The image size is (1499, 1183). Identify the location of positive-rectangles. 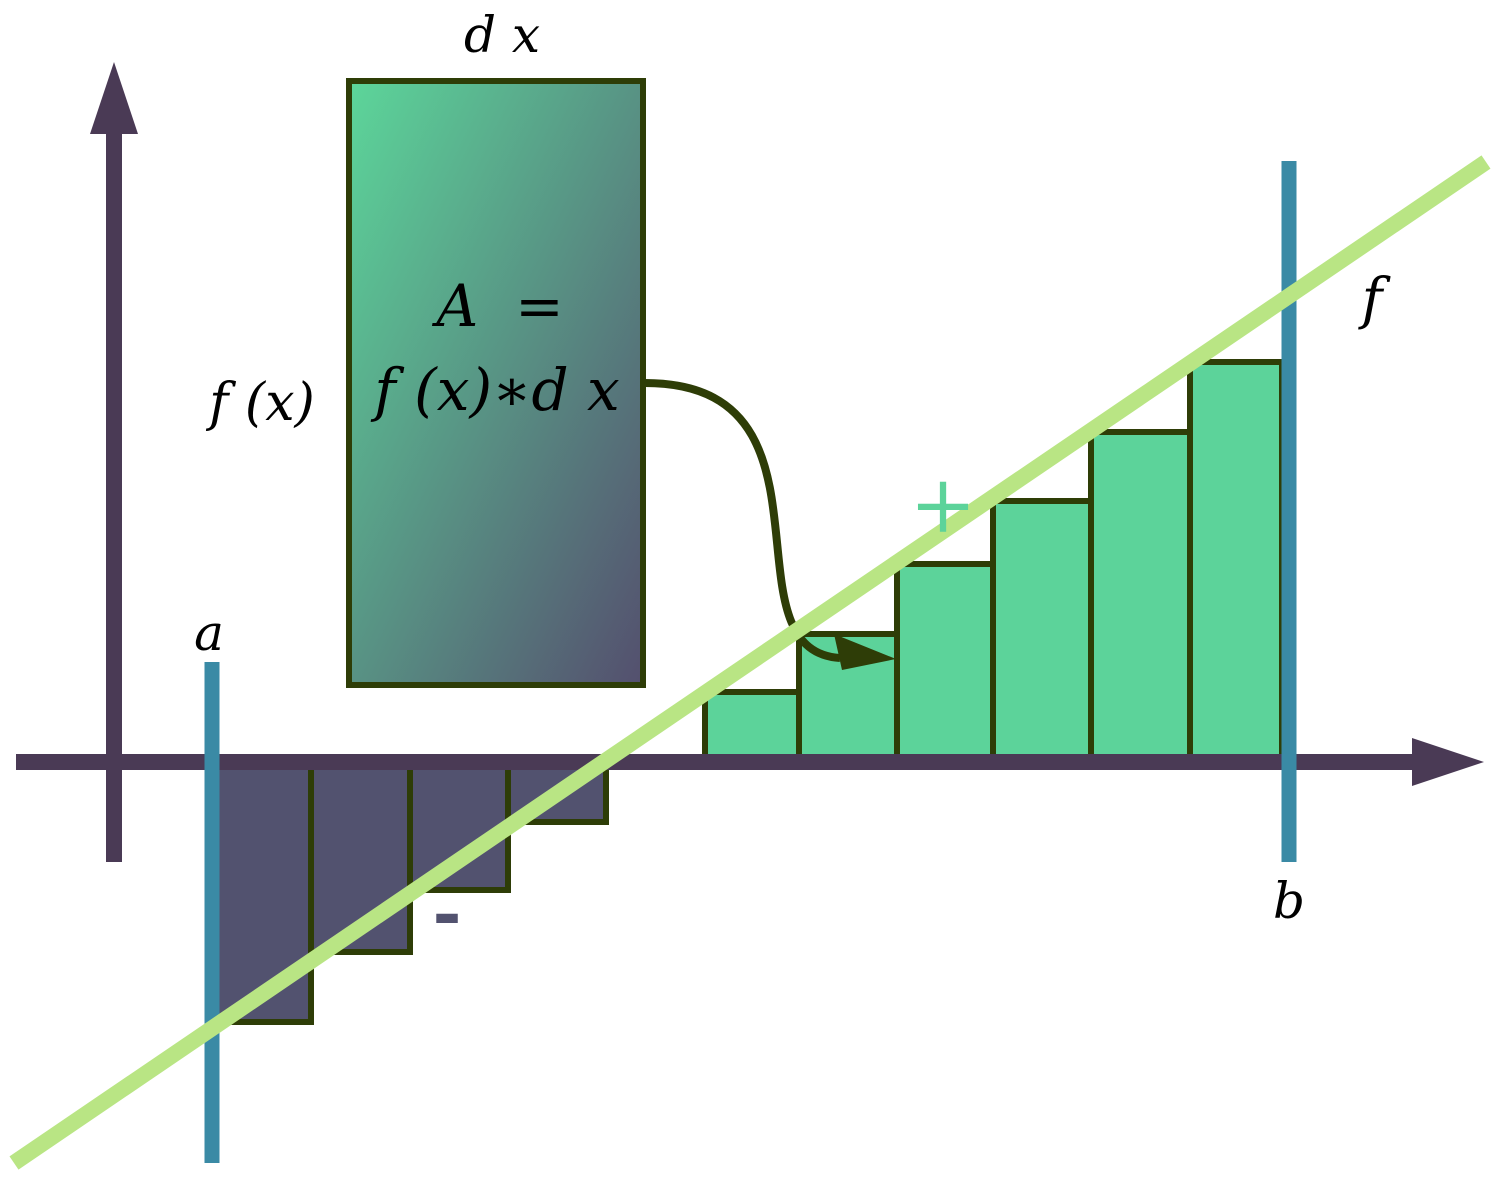
(993, 562).